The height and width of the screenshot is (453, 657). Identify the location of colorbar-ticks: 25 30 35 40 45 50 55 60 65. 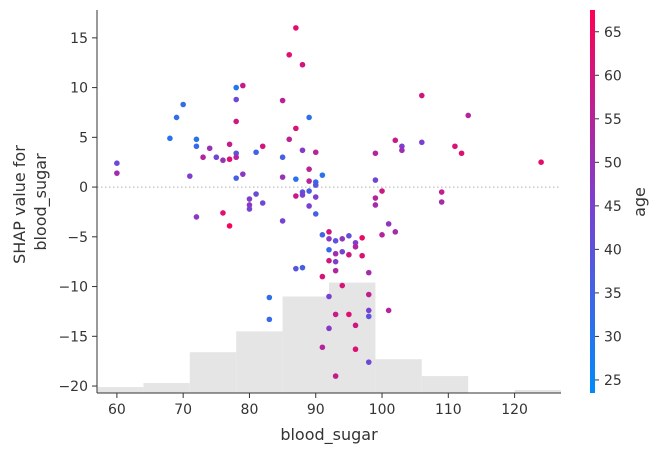
(608, 207).